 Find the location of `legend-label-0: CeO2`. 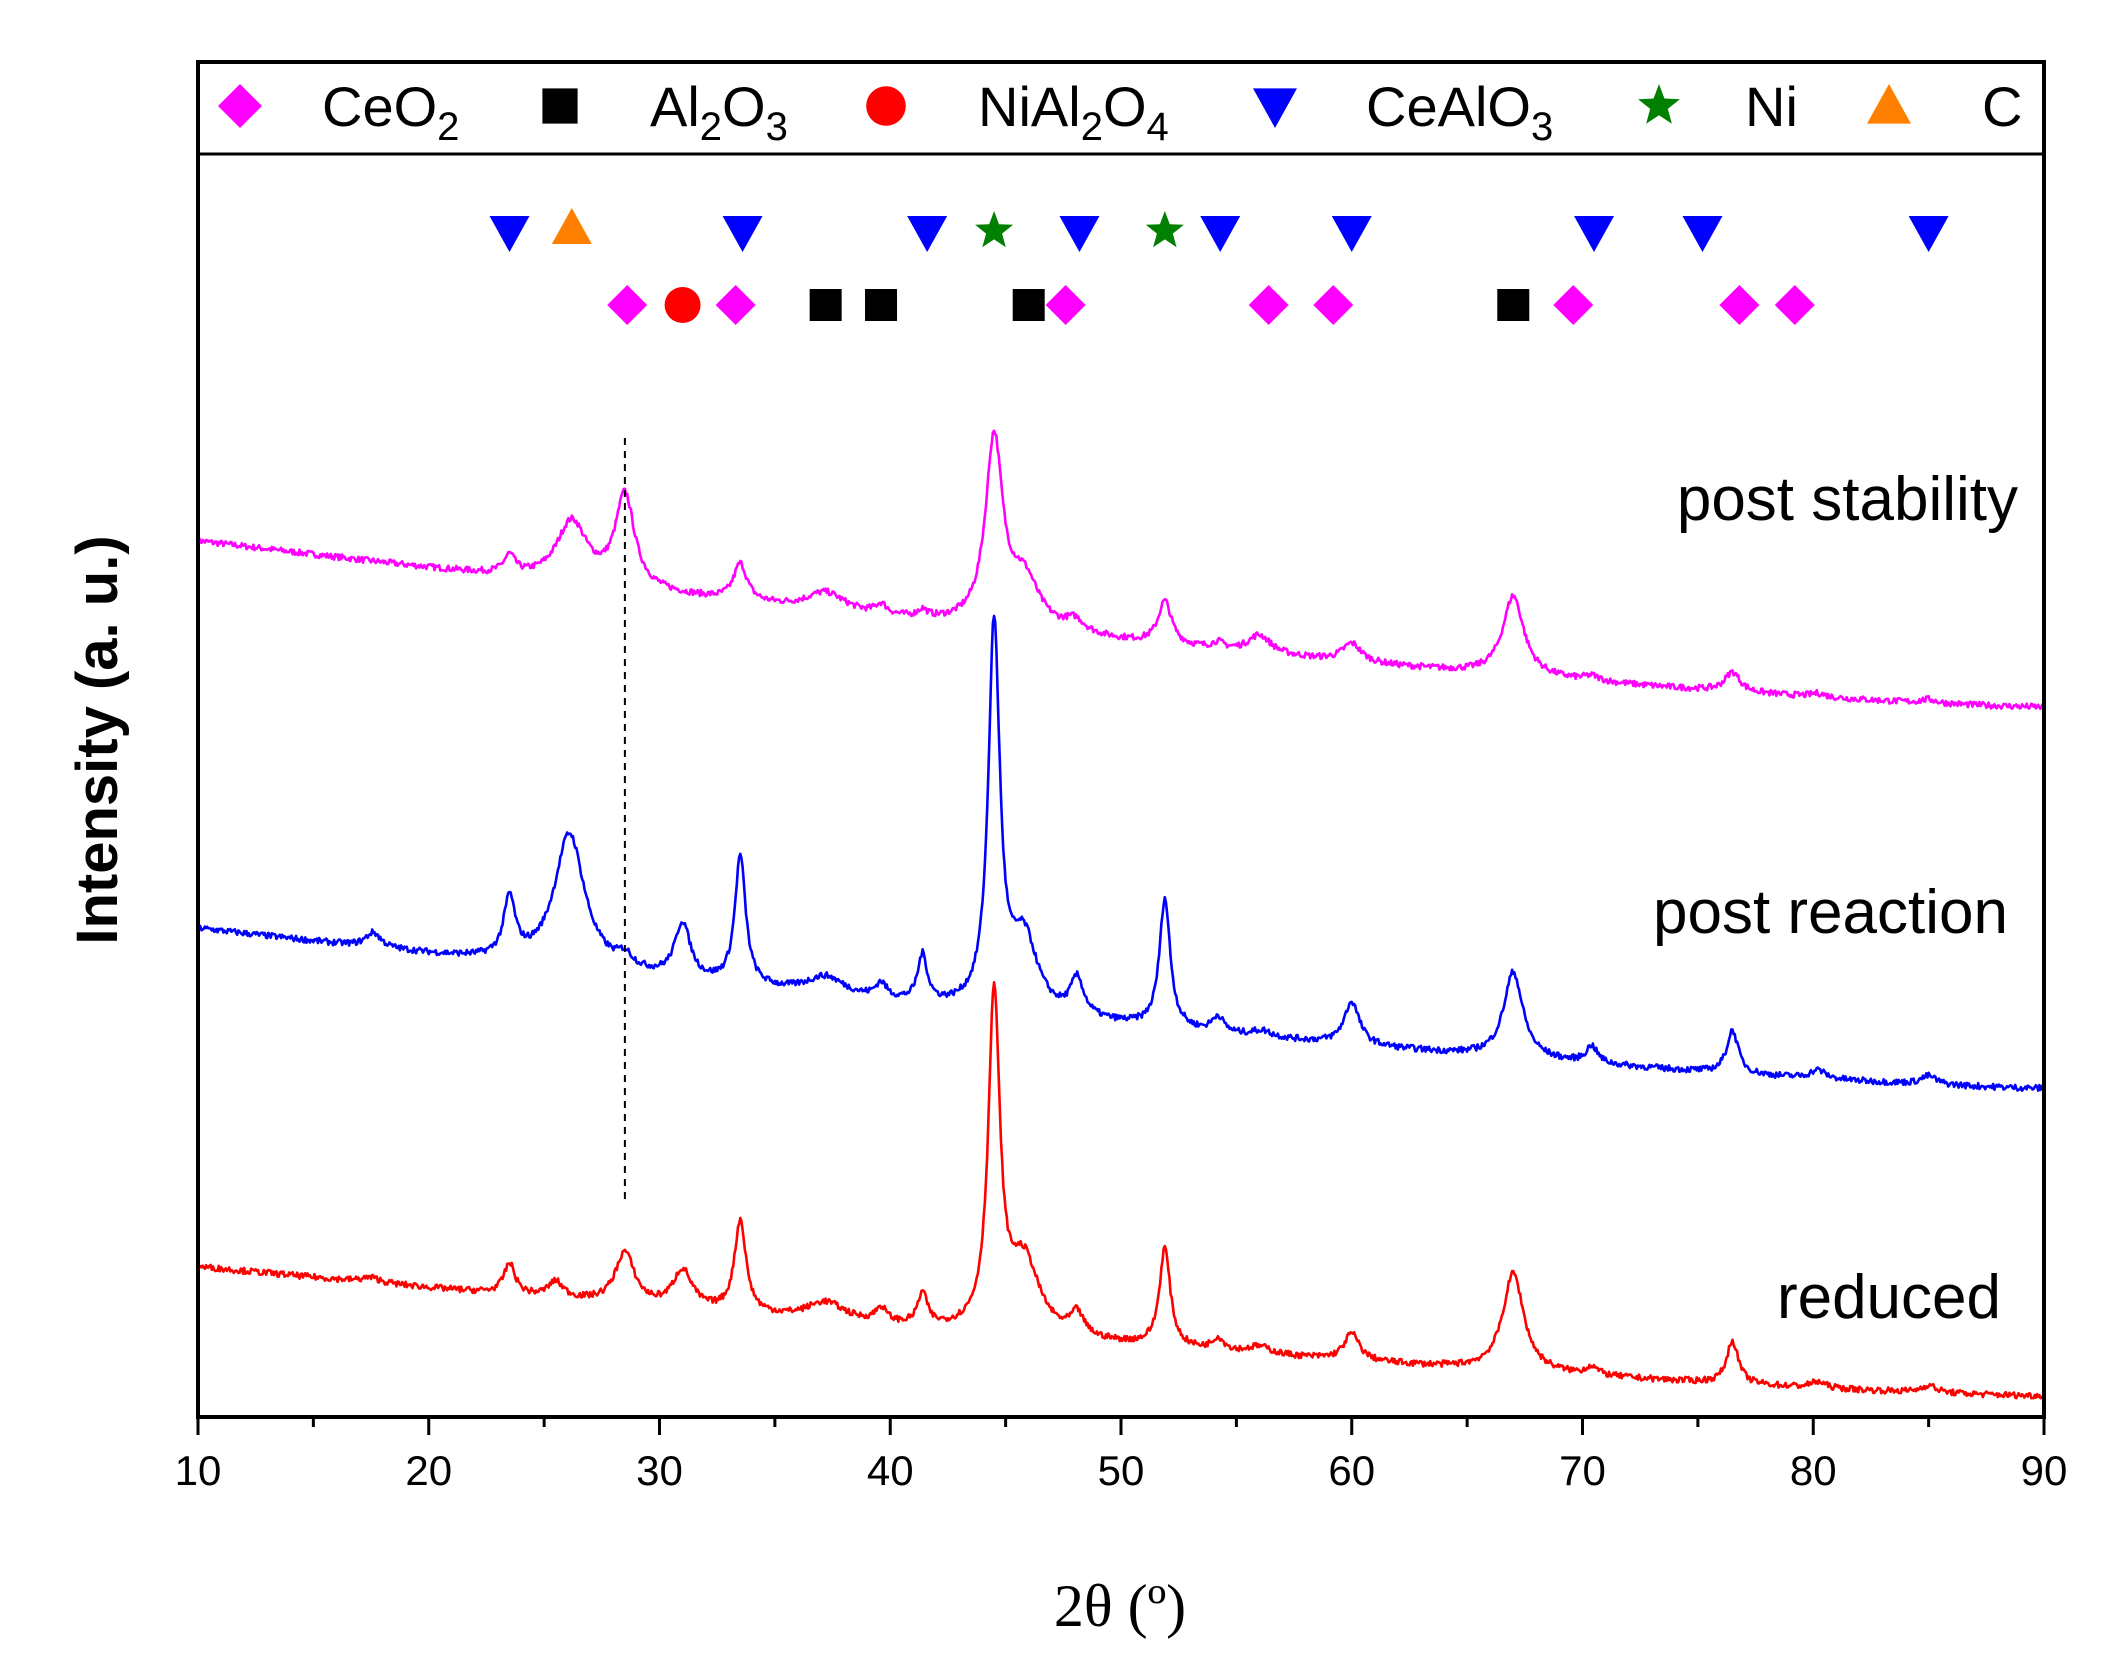

legend-label-0: CeO2 is located at coordinates (390, 112).